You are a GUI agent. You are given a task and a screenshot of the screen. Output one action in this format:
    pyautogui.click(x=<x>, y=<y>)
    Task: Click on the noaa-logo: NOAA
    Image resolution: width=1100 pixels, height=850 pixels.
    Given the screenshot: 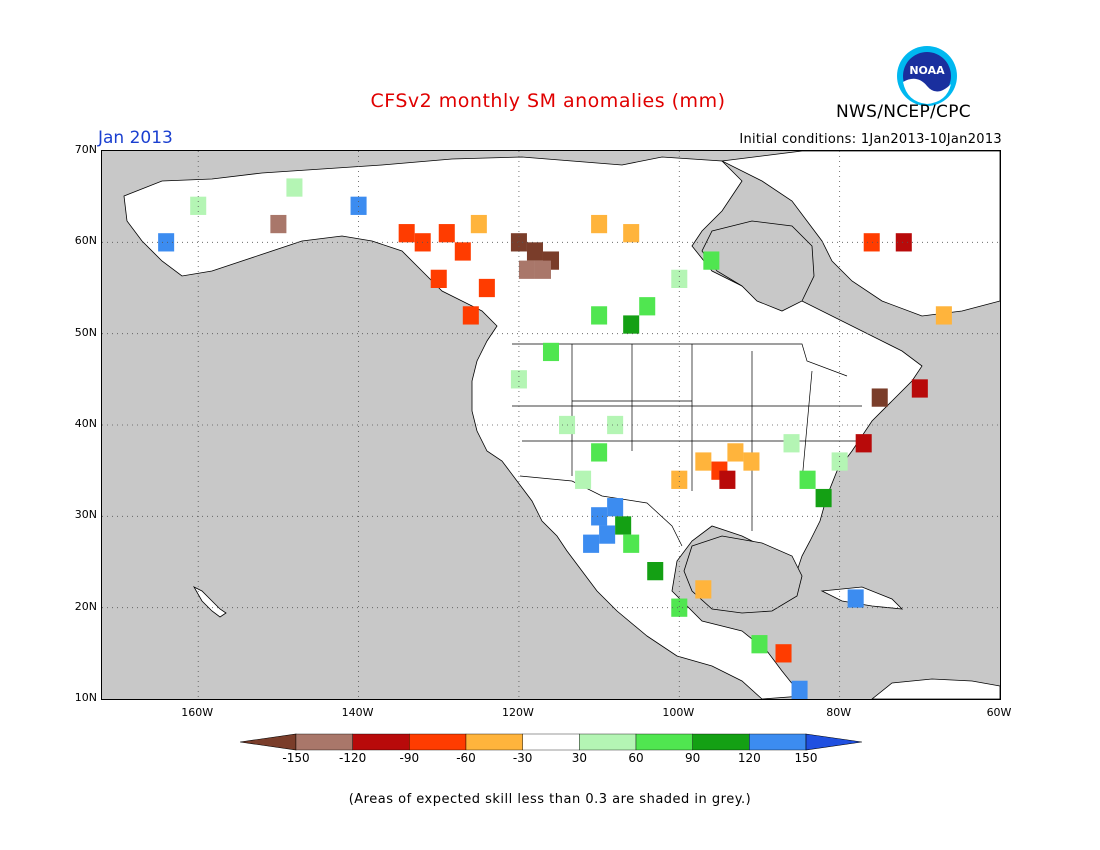 What is the action you would take?
    pyautogui.click(x=927, y=78)
    